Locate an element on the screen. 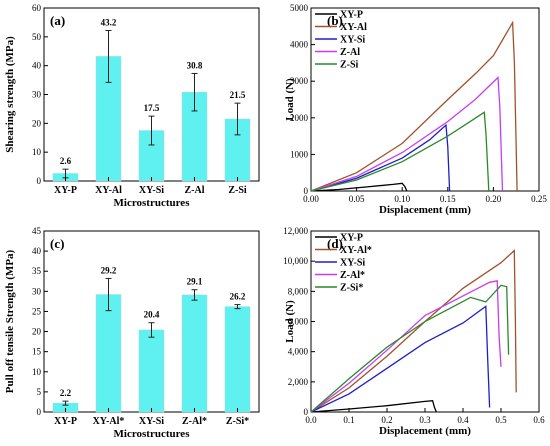  panel-label: (c) is located at coordinates (57, 243).